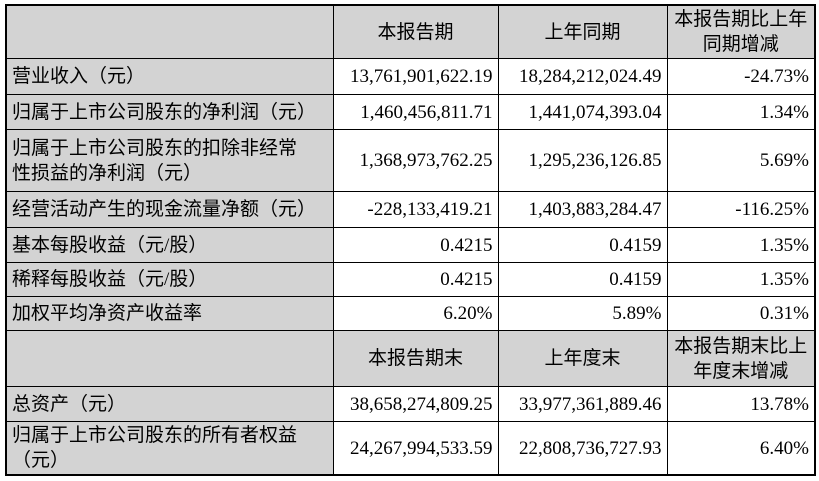 The width and height of the screenshot is (819, 481). Describe the element at coordinates (582, 448) in the screenshot. I see `prior-value: 22,808,736,727.93` at that location.